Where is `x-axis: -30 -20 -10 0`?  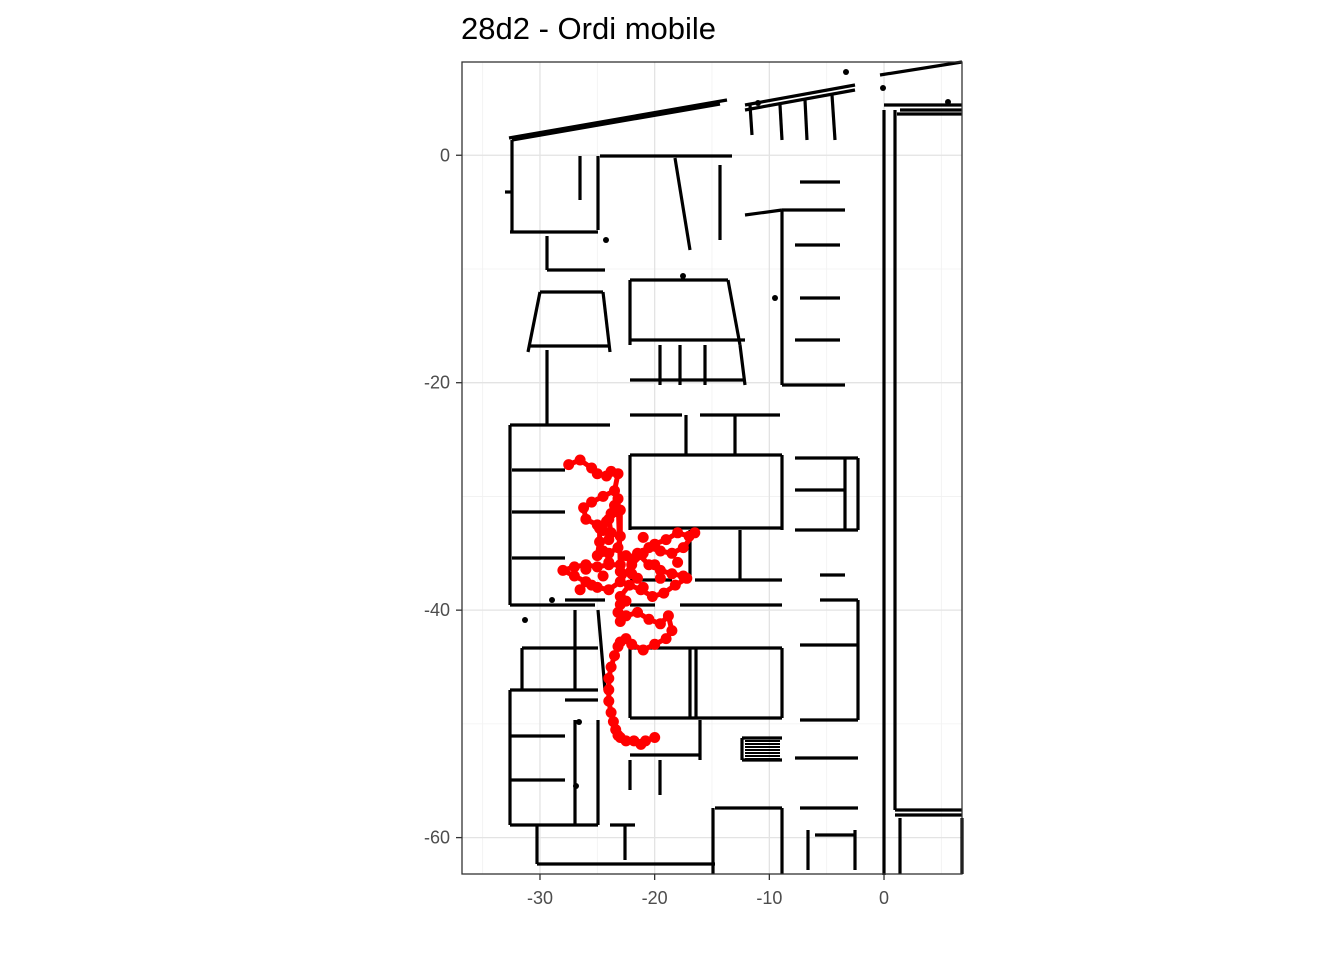
x-axis: -30 -20 -10 0 is located at coordinates (708, 891).